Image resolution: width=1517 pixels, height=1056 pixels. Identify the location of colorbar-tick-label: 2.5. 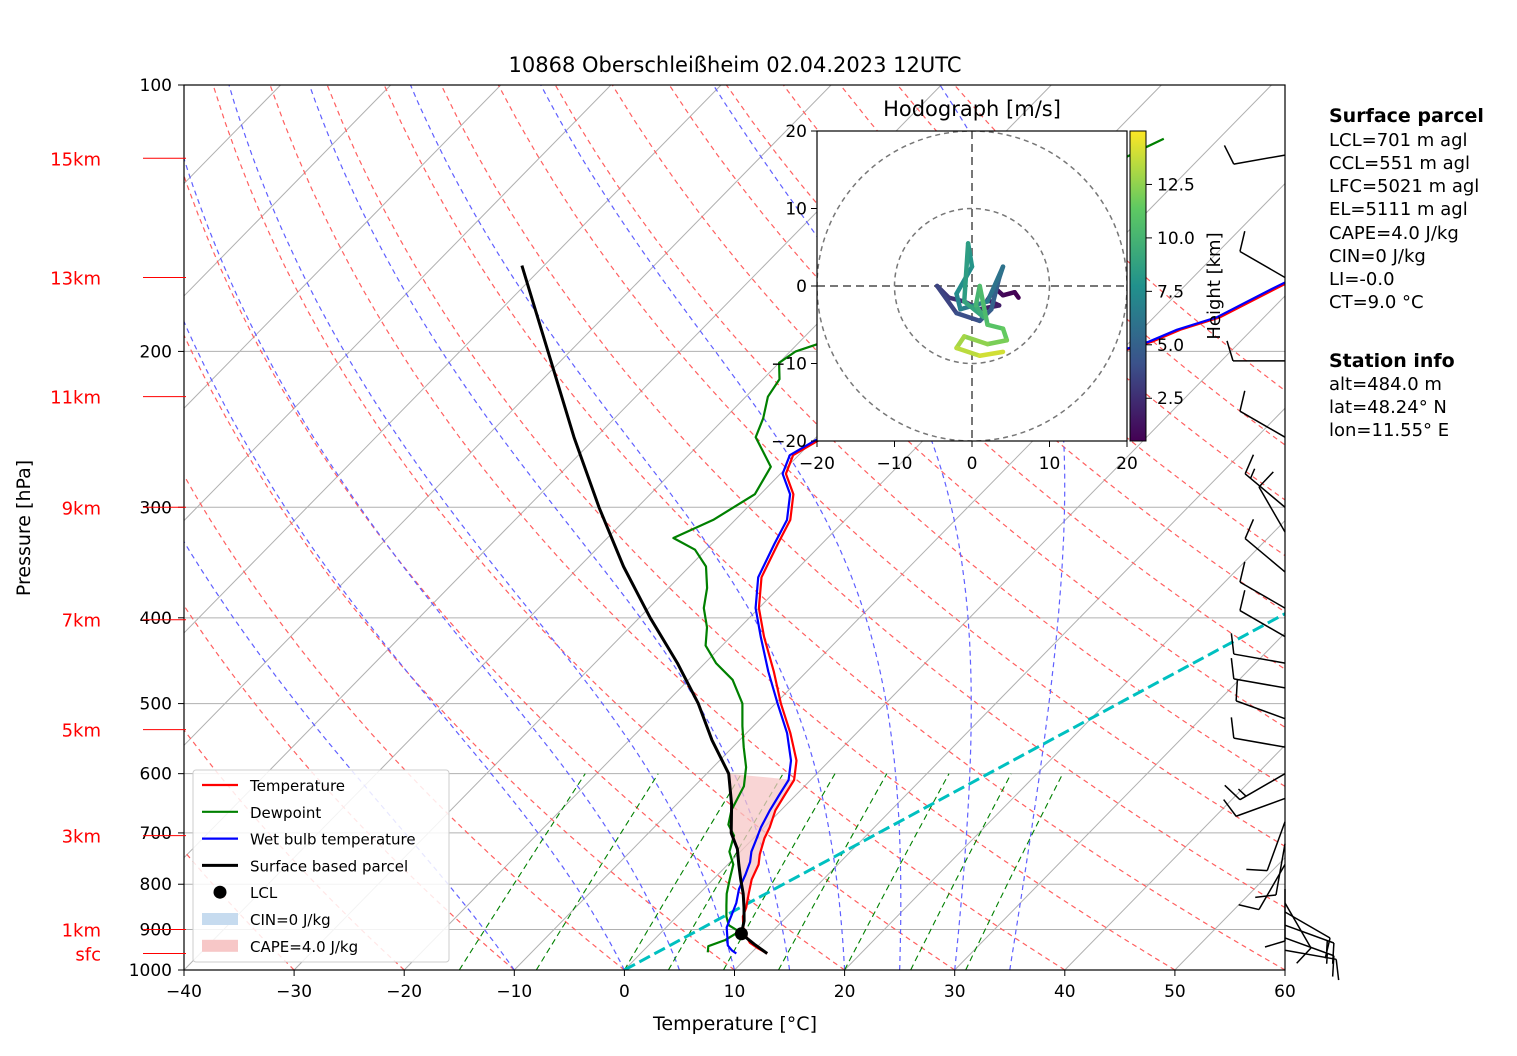
(1170, 399).